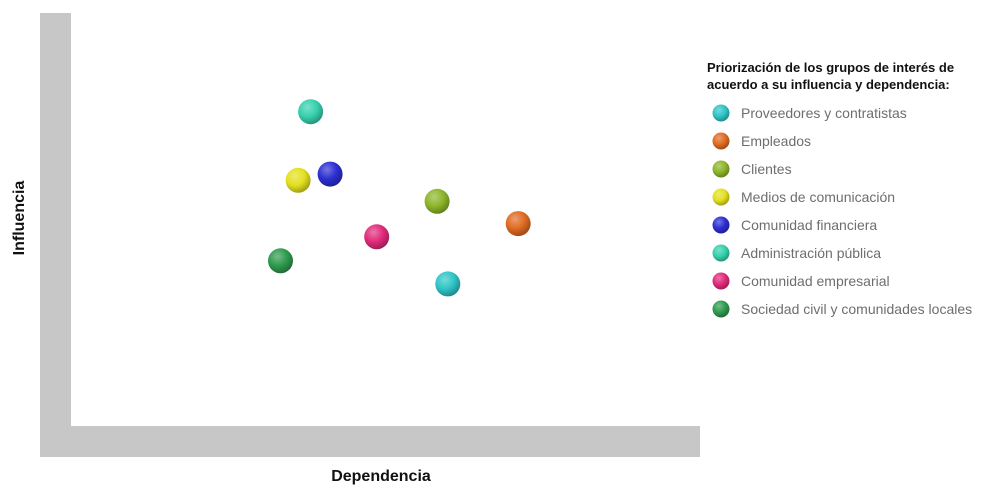  I want to click on legend-label-series-1: Proveedores y contratistas, so click(824, 113).